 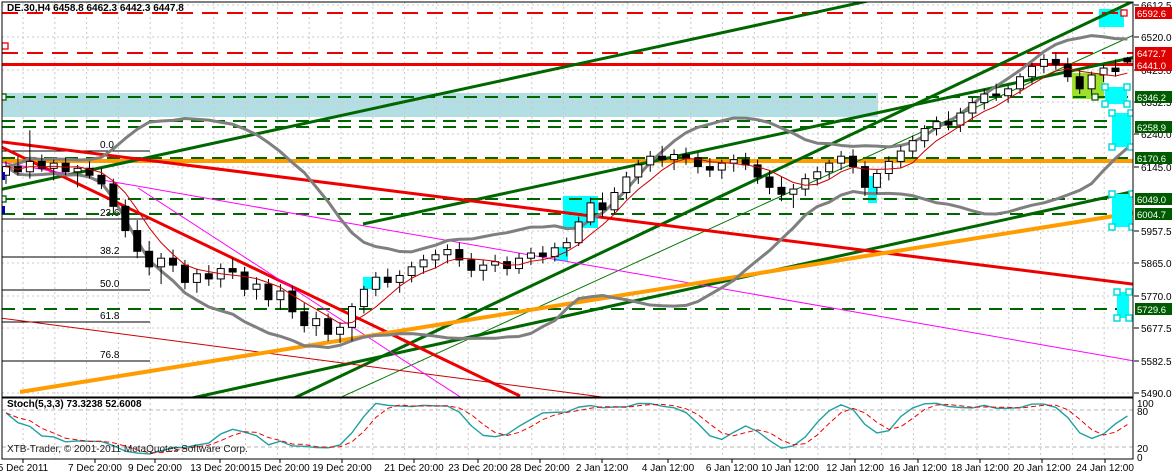 I want to click on svg-text: 5770.0, so click(x=1156, y=297).